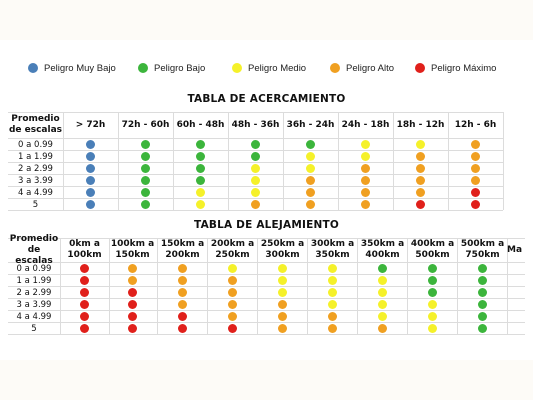  What do you see at coordinates (35, 181) in the screenshot?
I see `row-label: 3 a 3.99` at bounding box center [35, 181].